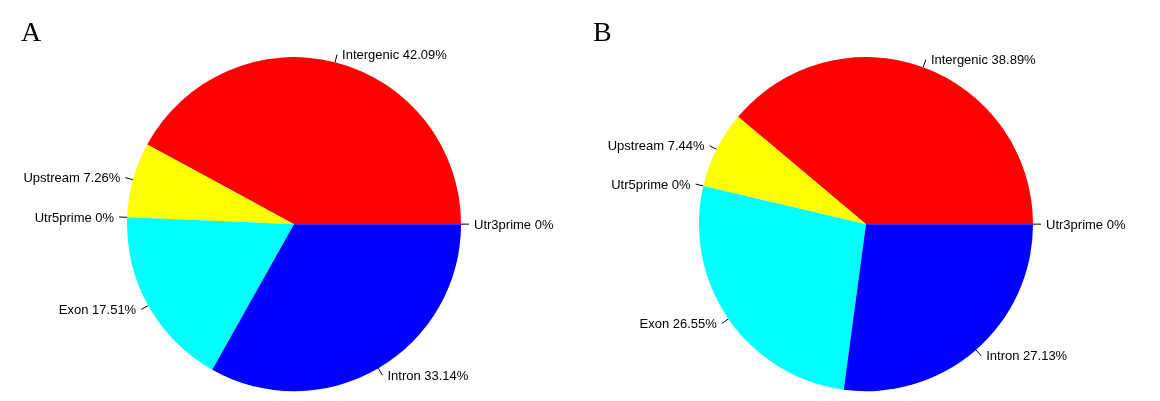  I want to click on slice-label: Upstream 7.44%, so click(656, 146).